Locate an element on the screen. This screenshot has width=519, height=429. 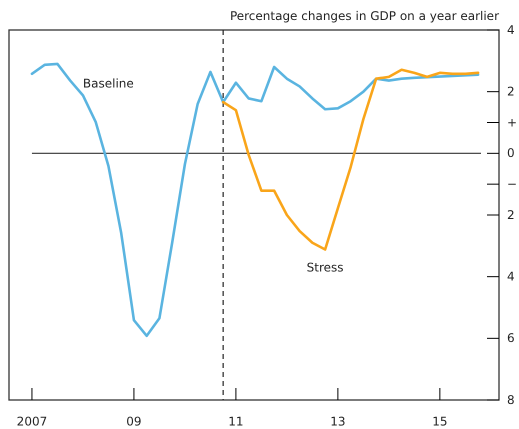
chart-title: Percentage changes in GDP on a year earlier is located at coordinates (365, 16).